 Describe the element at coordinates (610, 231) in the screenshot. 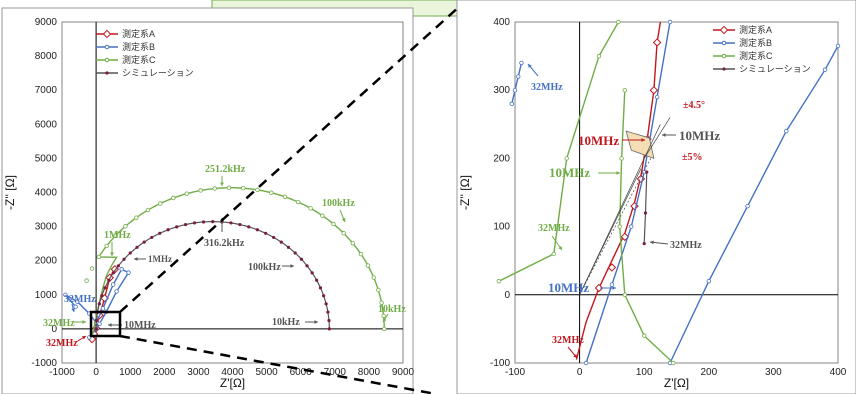

I see `guide-line-lower` at that location.